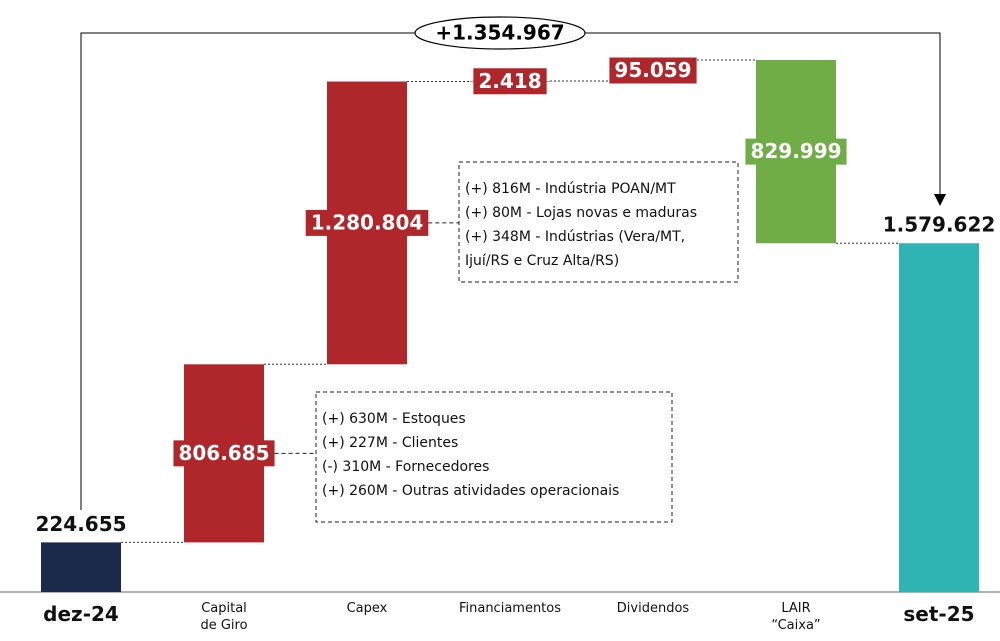 The height and width of the screenshot is (641, 1000). I want to click on note-line: Ijuí/RS e Cruz Alta/RS), so click(542, 261).